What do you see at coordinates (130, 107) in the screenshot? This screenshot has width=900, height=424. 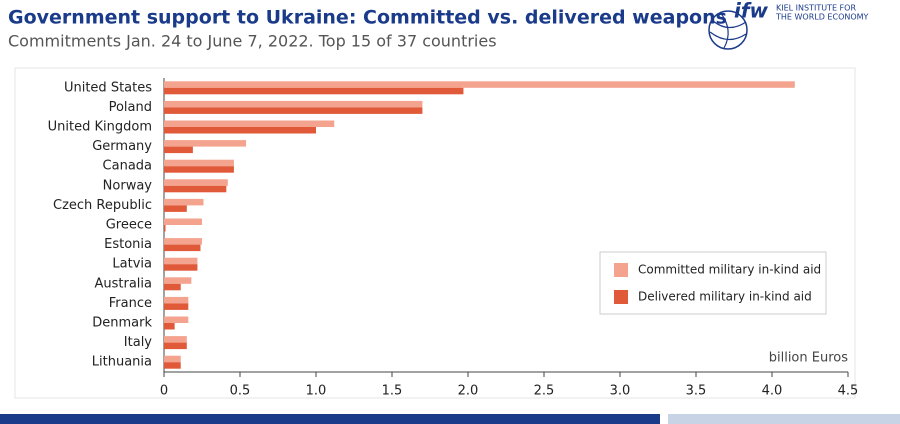 I see `y-tick-label: Poland` at bounding box center [130, 107].